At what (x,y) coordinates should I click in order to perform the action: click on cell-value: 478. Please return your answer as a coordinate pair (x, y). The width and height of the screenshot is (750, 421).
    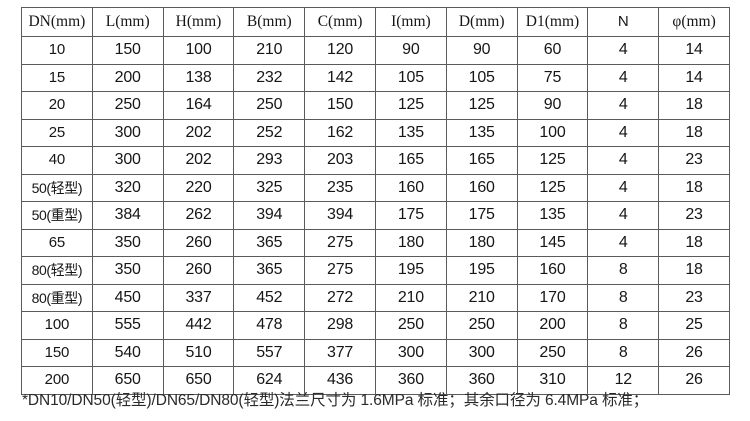
    Looking at the image, I should click on (269, 325).